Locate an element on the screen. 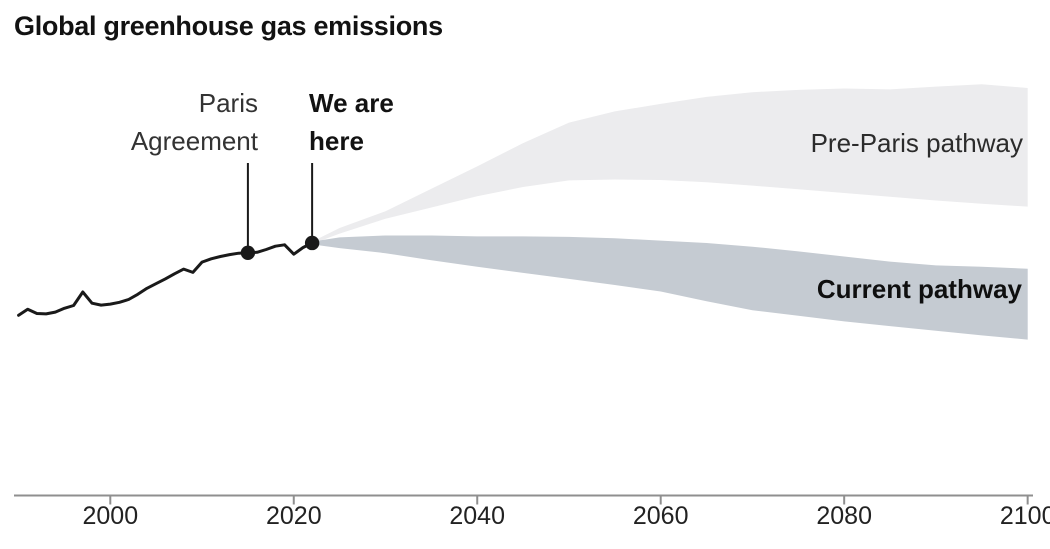  current-pathway-band is located at coordinates (670, 287).